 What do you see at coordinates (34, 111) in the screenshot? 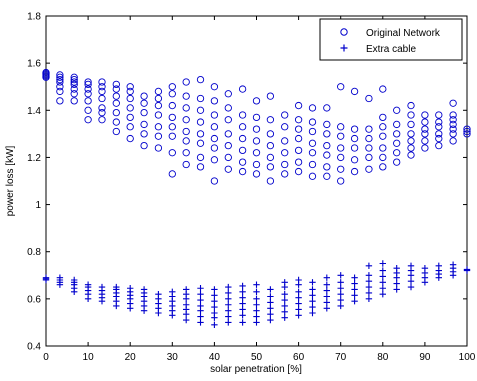
I see `y-tick-label: 1.4` at bounding box center [34, 111].